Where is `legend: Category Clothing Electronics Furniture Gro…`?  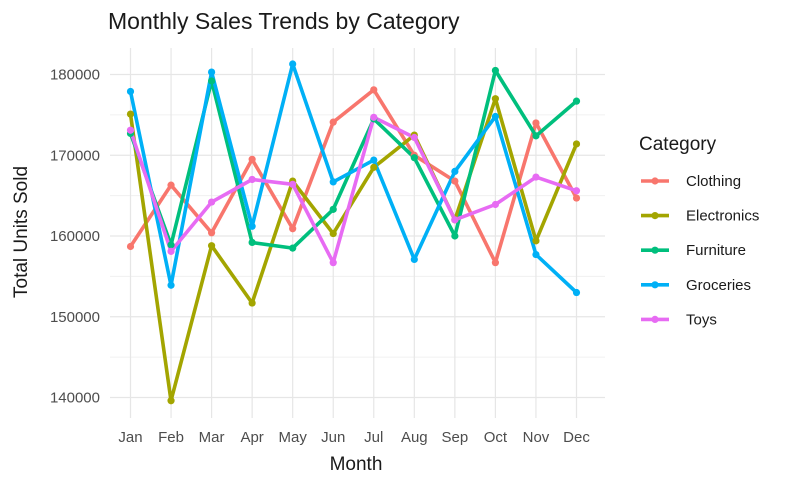
legend: Category Clothing Electronics Furniture Gro… is located at coordinates (699, 231).